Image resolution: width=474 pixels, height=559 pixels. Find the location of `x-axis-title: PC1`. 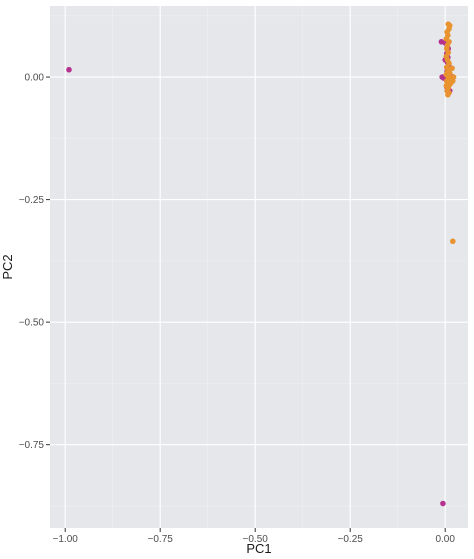

x-axis-title: PC1 is located at coordinates (258, 548).